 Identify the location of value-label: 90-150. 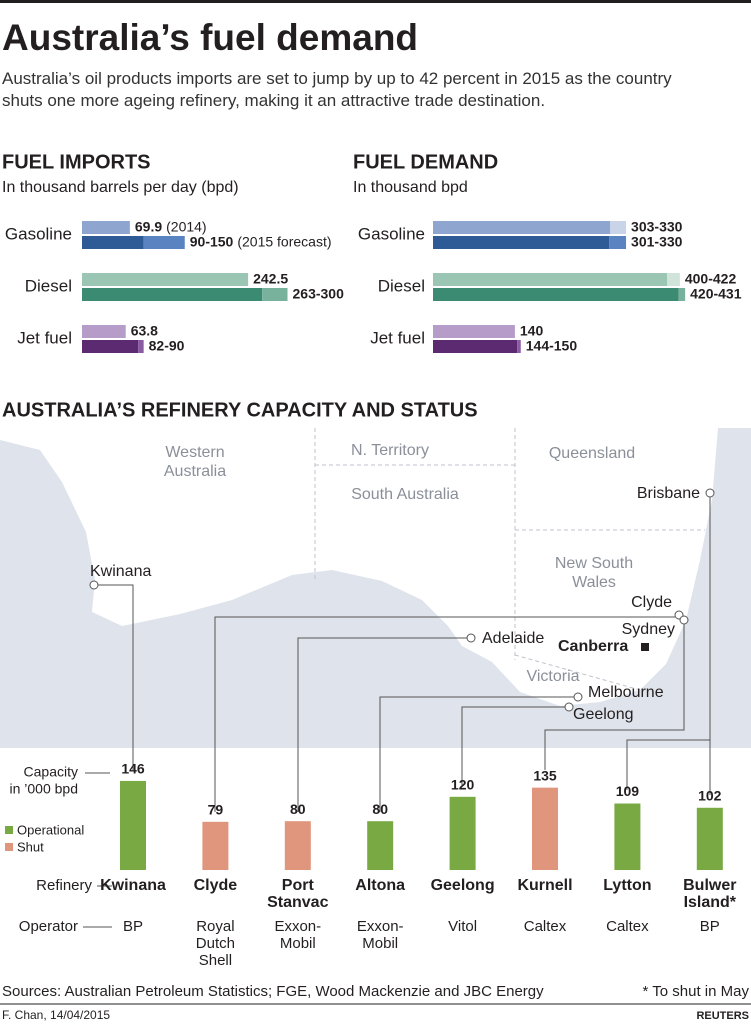
(212, 242).